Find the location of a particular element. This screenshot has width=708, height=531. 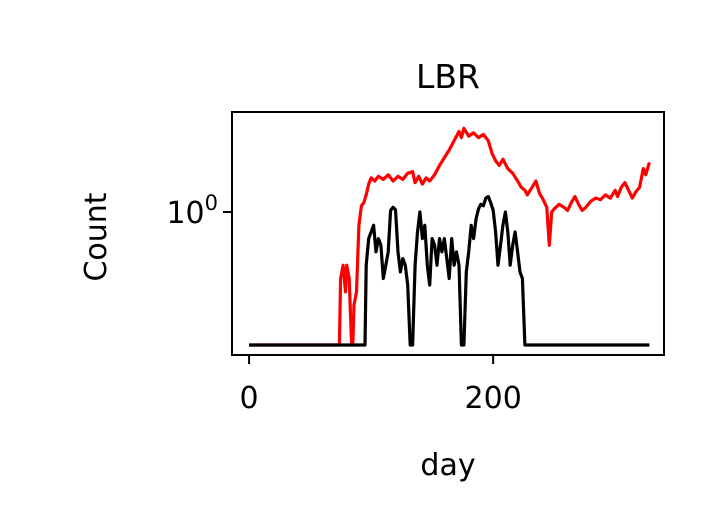

y-axis-label: Count is located at coordinates (96, 236).